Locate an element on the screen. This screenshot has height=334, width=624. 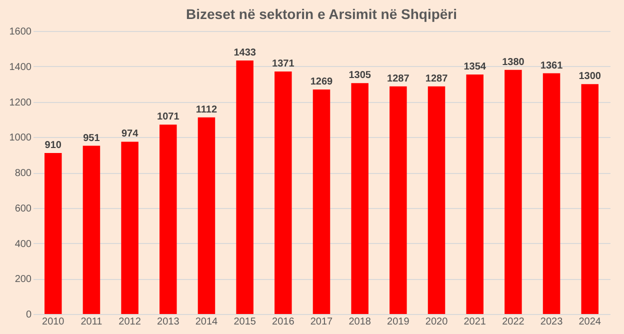
x-tick-label: 2010 is located at coordinates (53, 322).